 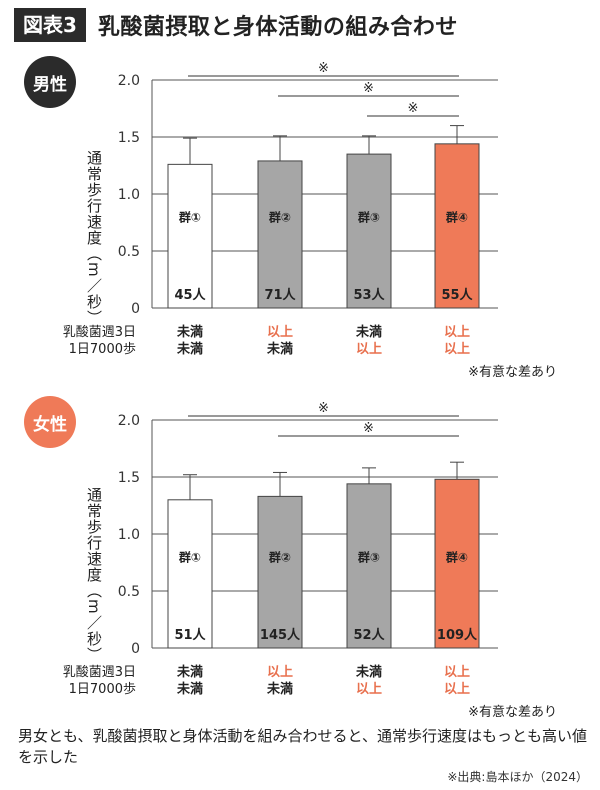 I want to click on male-panel-badge: 男性, so click(x=50, y=82).